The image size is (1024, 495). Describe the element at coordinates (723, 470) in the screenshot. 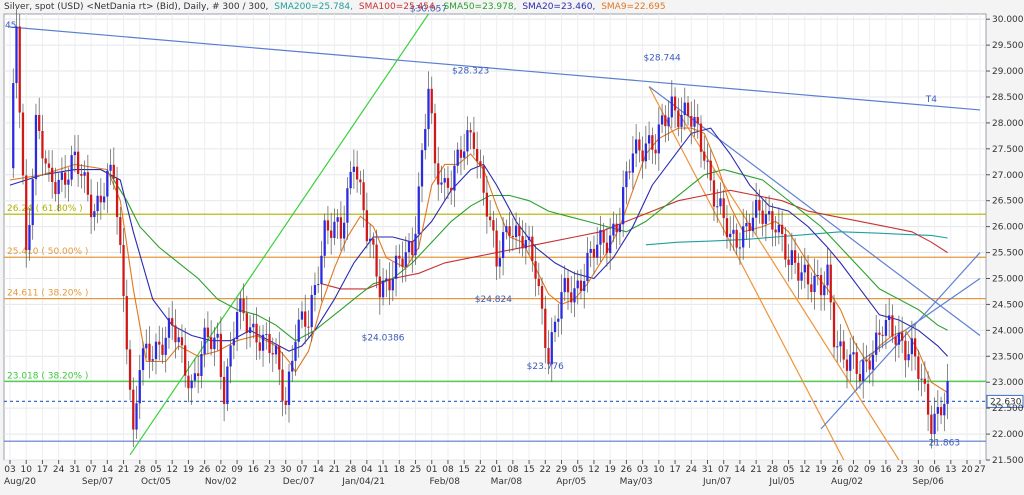

I see `x-day-label: 07` at that location.